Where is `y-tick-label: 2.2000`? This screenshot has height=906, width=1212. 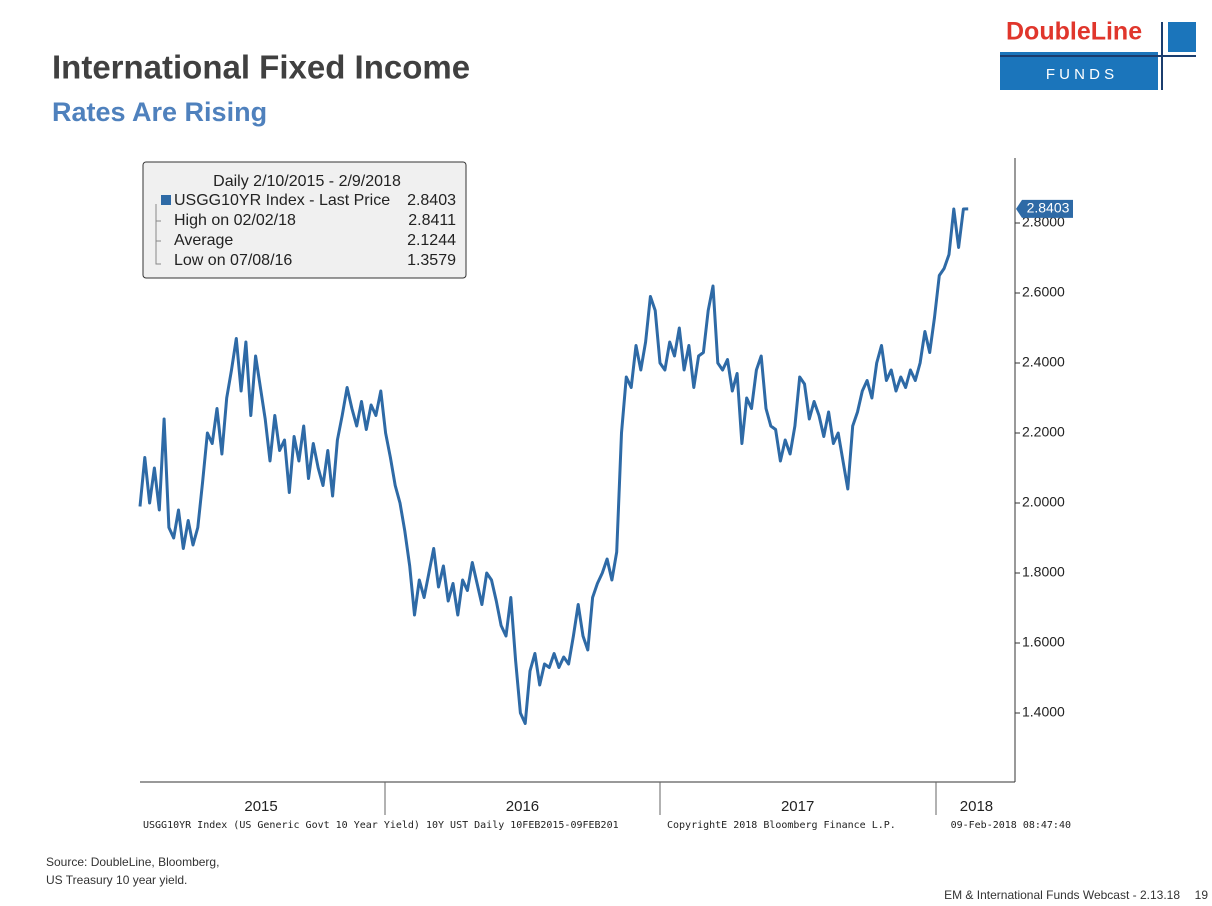
y-tick-label: 2.2000 is located at coordinates (1043, 432).